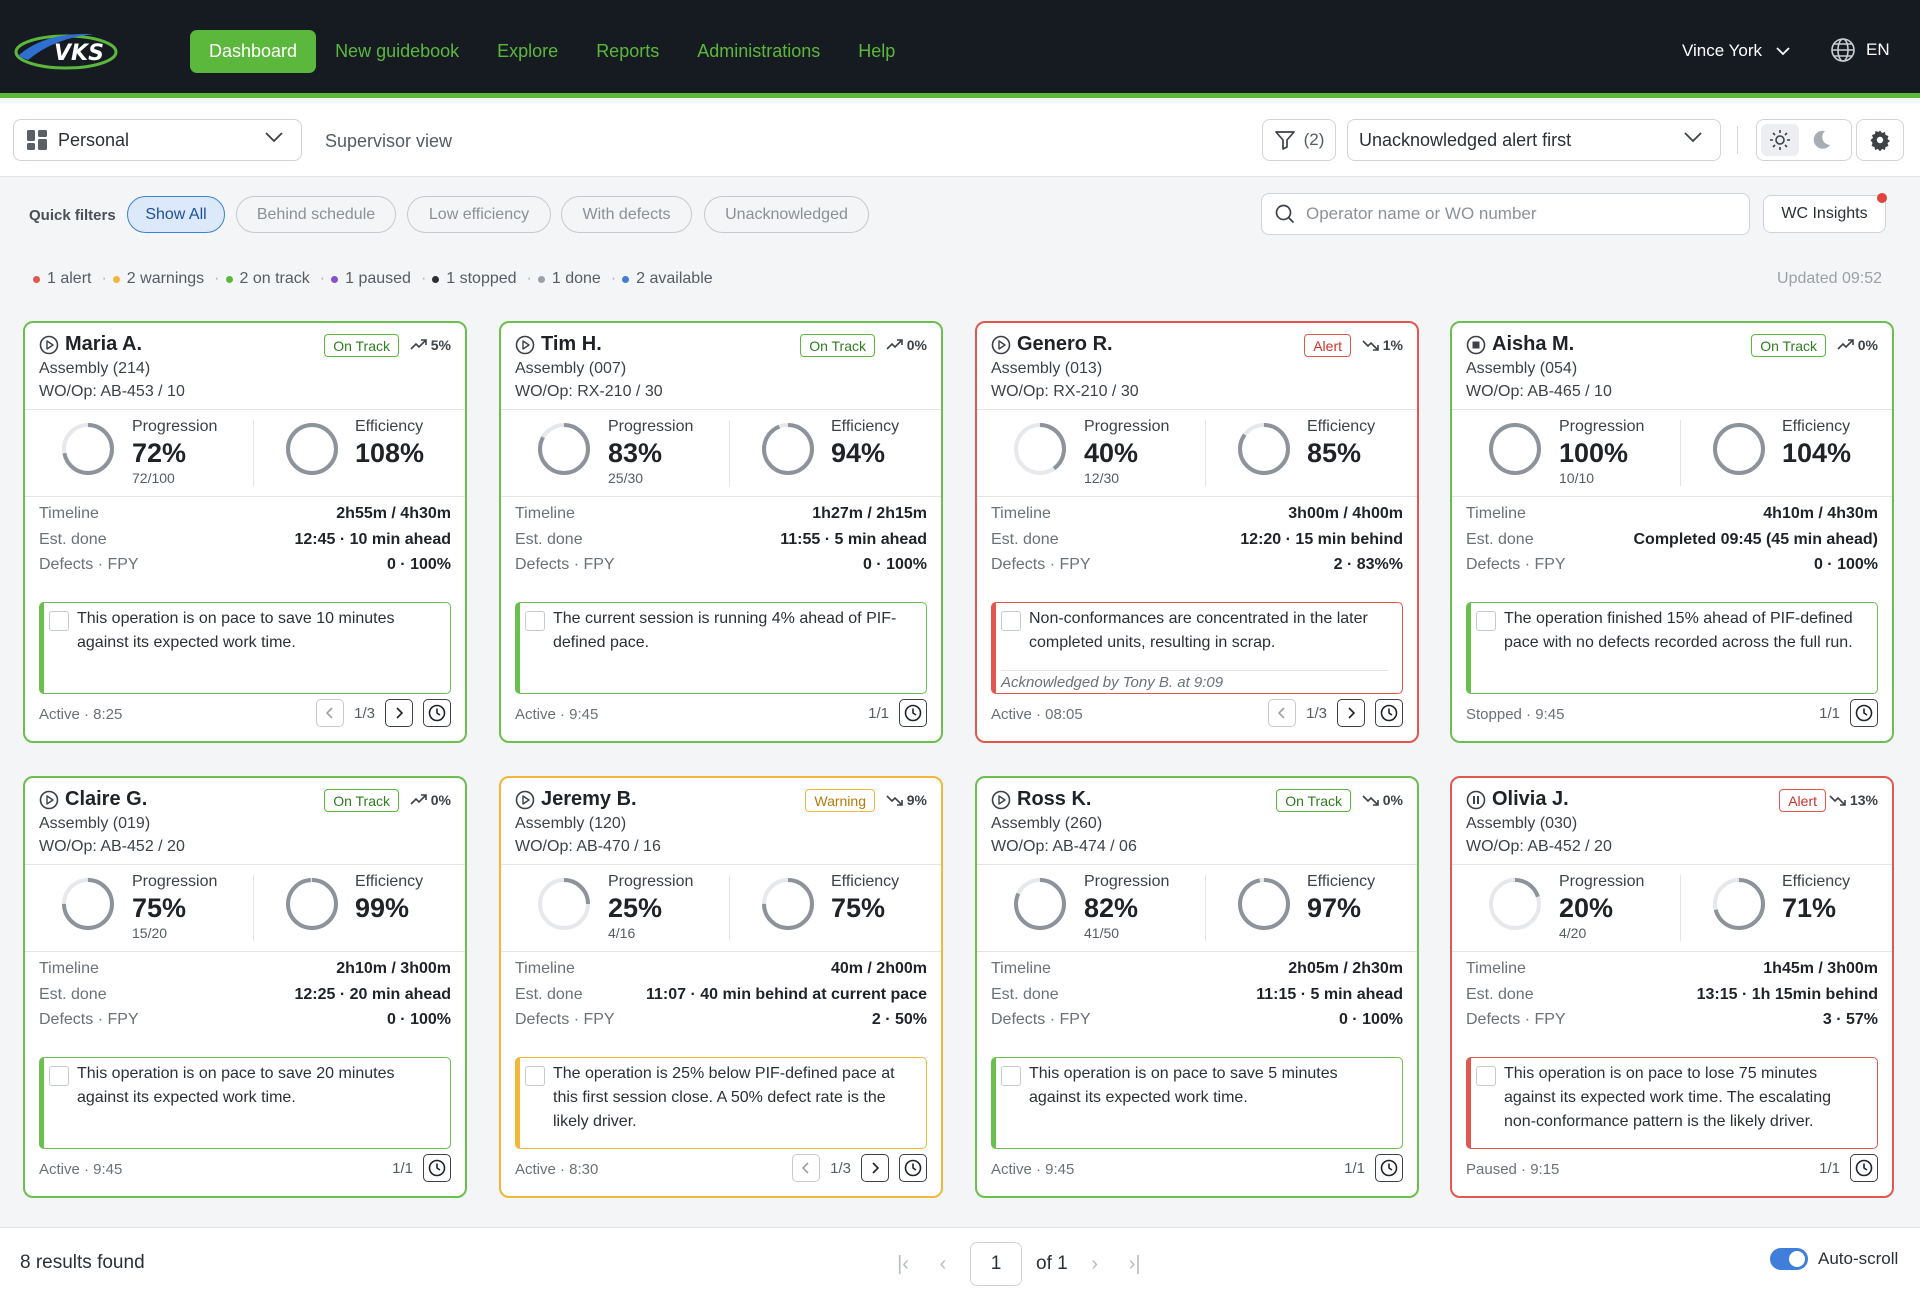 This screenshot has height=1295, width=1920. Describe the element at coordinates (564, 904) in the screenshot. I see `progression-ring` at that location.